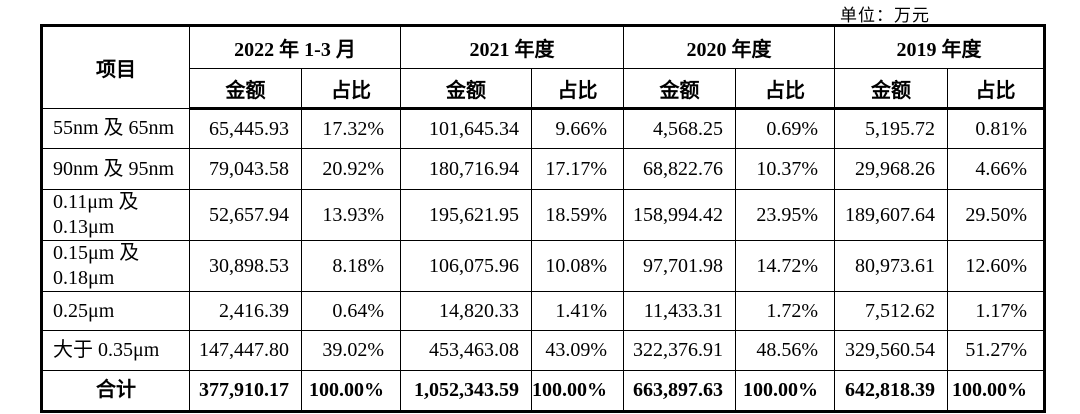 The image size is (1080, 414). Describe the element at coordinates (466, 350) in the screenshot. I see `cell-amount: 453,463.08` at that location.